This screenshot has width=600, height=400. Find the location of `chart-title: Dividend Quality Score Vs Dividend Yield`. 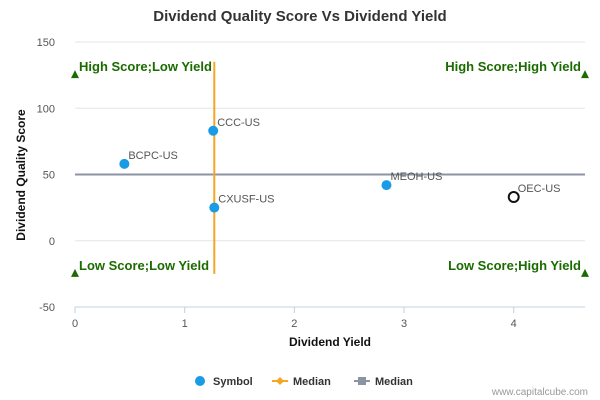

chart-title: Dividend Quality Score Vs Dividend Yield is located at coordinates (299, 16).